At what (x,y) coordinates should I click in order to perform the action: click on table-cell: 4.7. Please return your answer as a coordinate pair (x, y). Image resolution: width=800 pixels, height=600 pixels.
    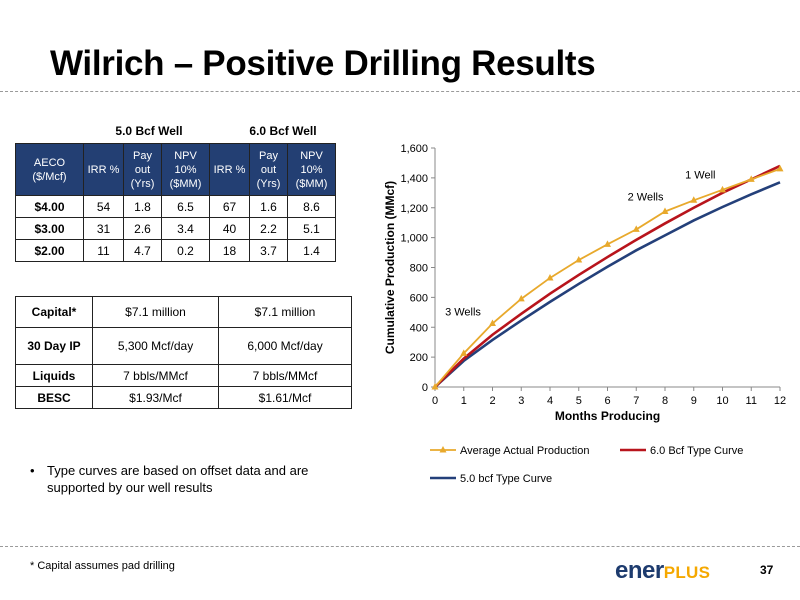
    Looking at the image, I should click on (142, 250).